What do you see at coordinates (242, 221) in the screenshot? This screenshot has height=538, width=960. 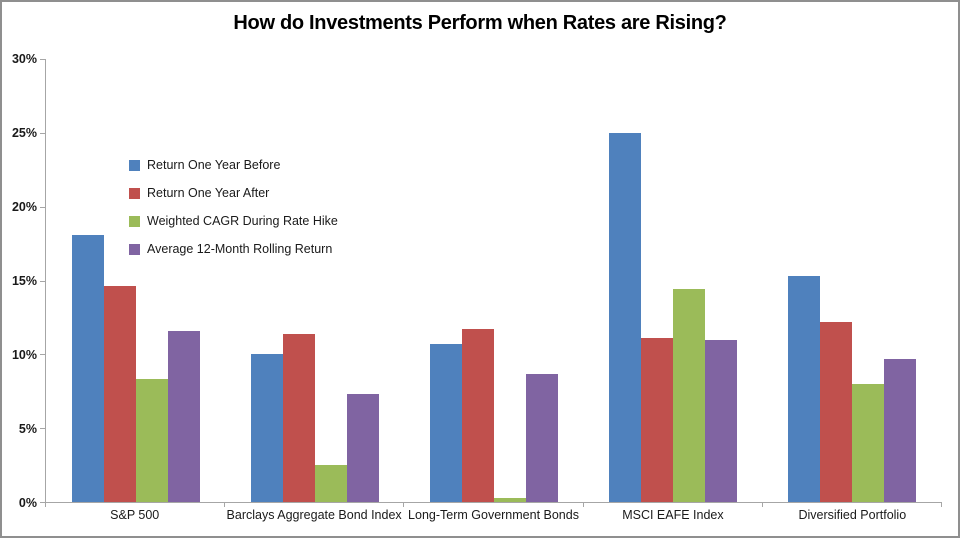 I see `legend-label: Weighted CAGR During Rate Hike` at bounding box center [242, 221].